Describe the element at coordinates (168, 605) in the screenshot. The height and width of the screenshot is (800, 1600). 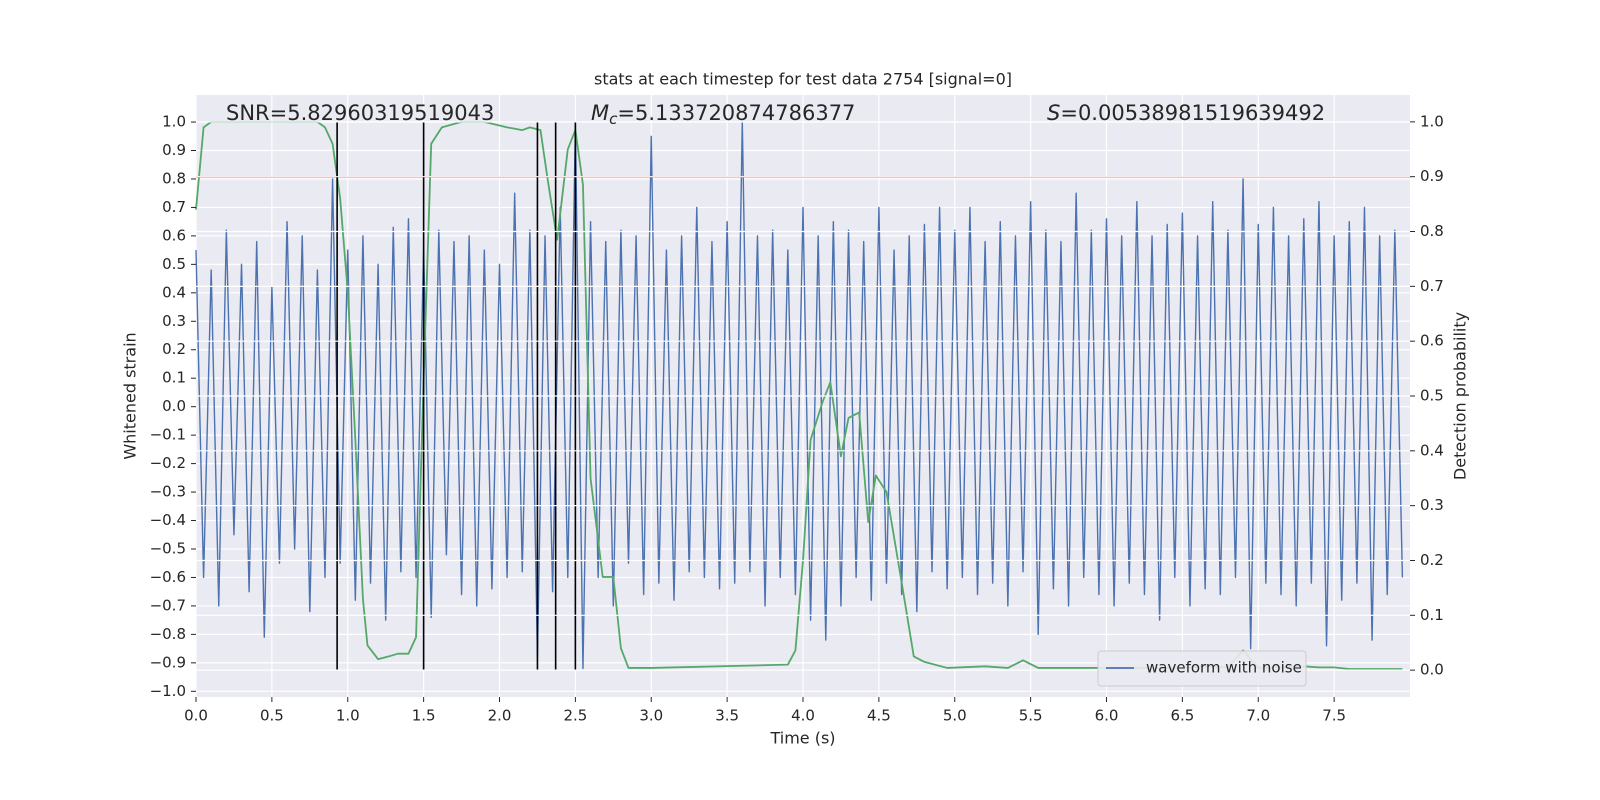
I see `y-tick-label: −0.7` at that location.